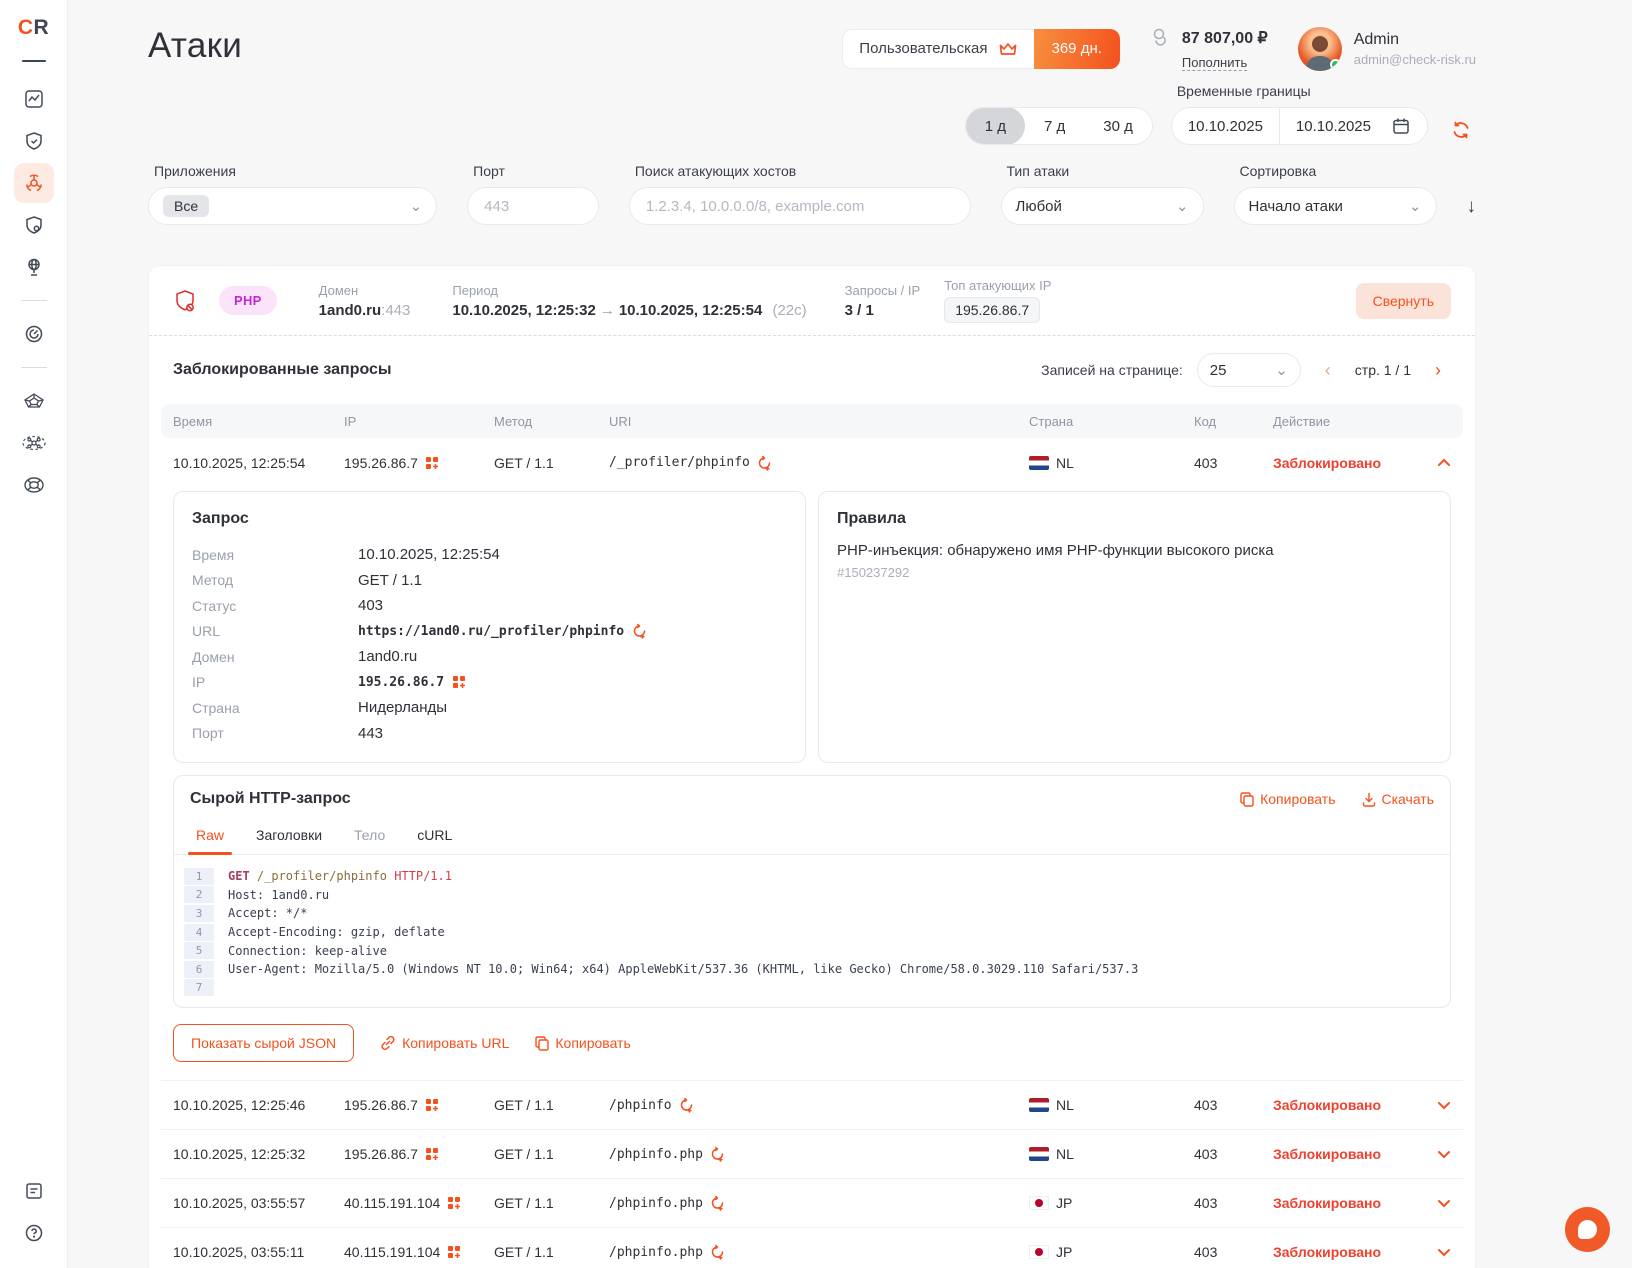 The image size is (1632, 1268). Describe the element at coordinates (34, 225) in the screenshot. I see `sidebar-item-security-settings` at that location.